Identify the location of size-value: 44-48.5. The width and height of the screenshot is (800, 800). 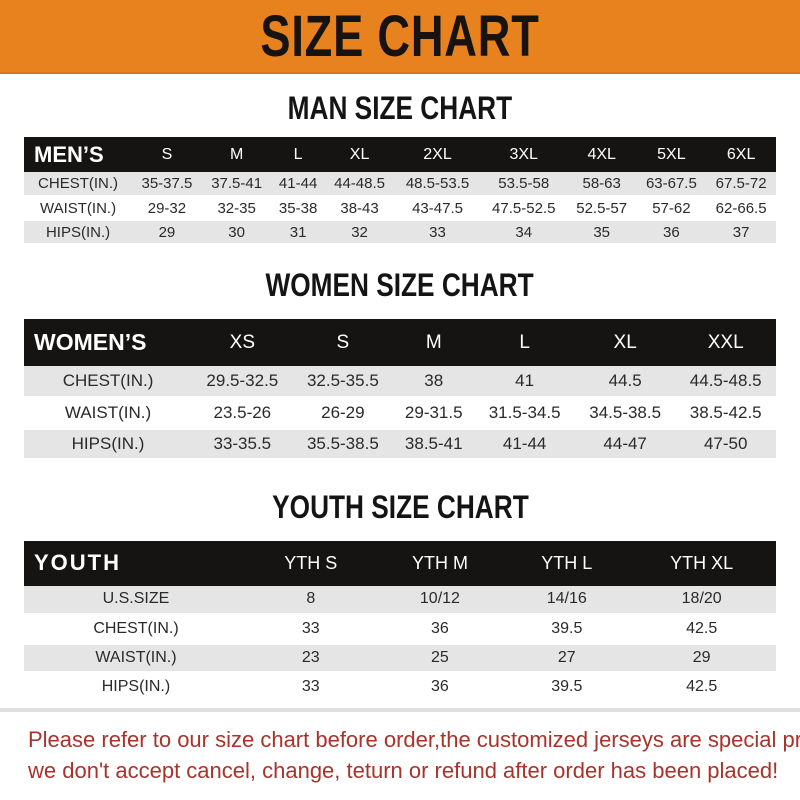
(359, 183).